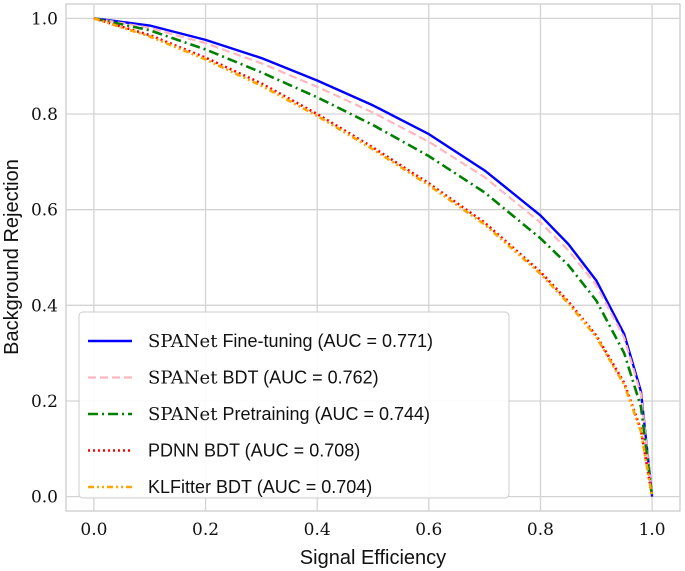 The width and height of the screenshot is (685, 571). I want to click on legend-label-4: PDNN BDT (AUC = 0.708), so click(254, 451).